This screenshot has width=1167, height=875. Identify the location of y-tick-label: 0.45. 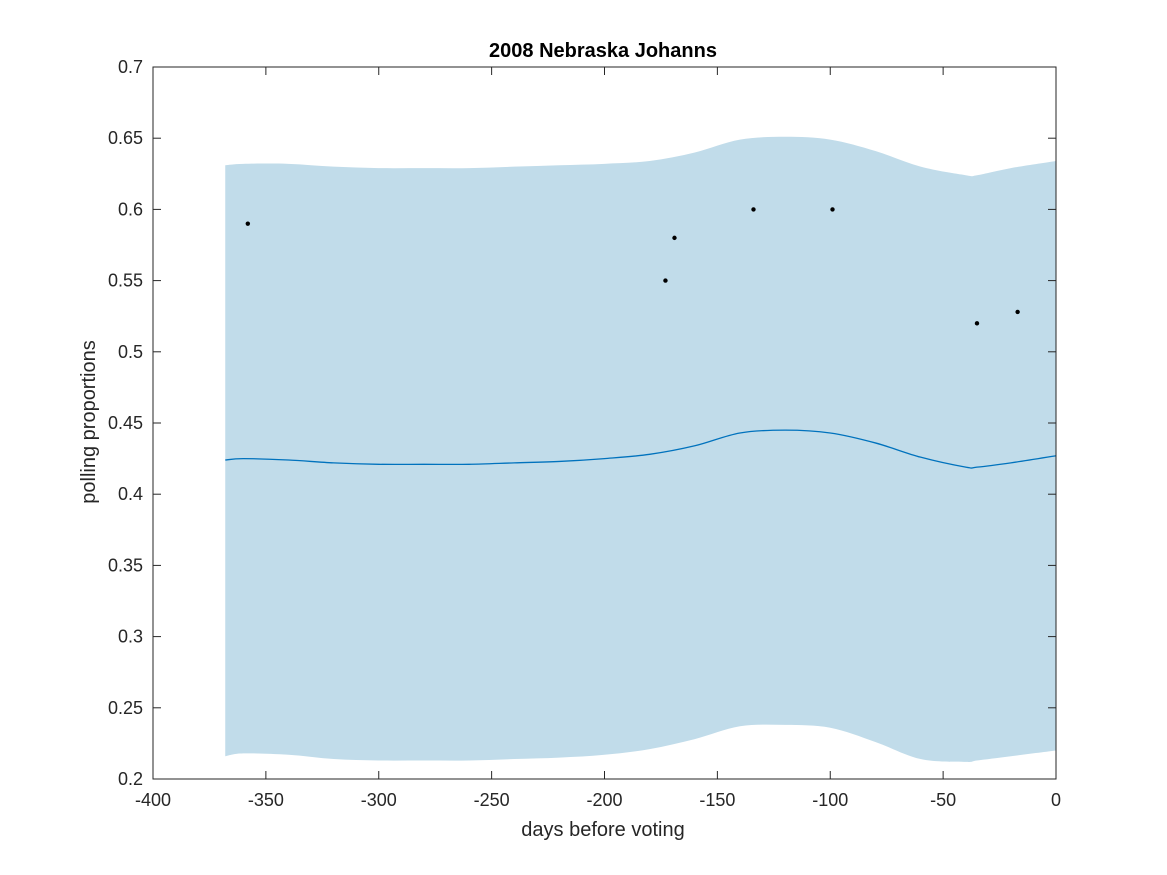
(125, 423).